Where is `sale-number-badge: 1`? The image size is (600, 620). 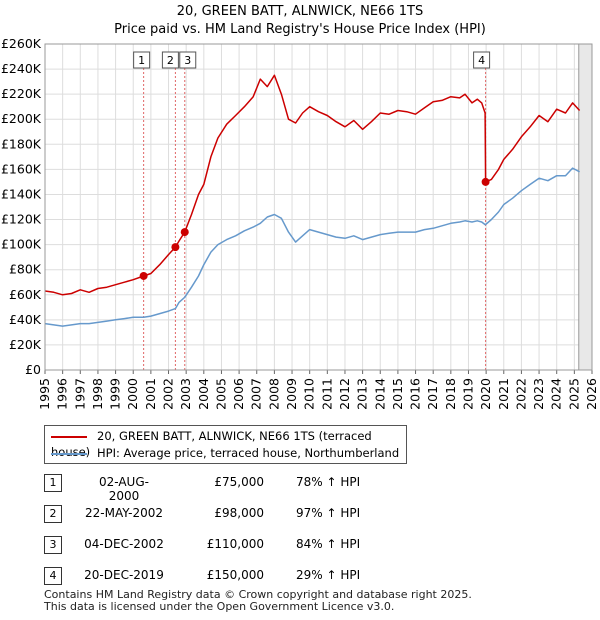
sale-number-badge: 1 is located at coordinates (53, 483).